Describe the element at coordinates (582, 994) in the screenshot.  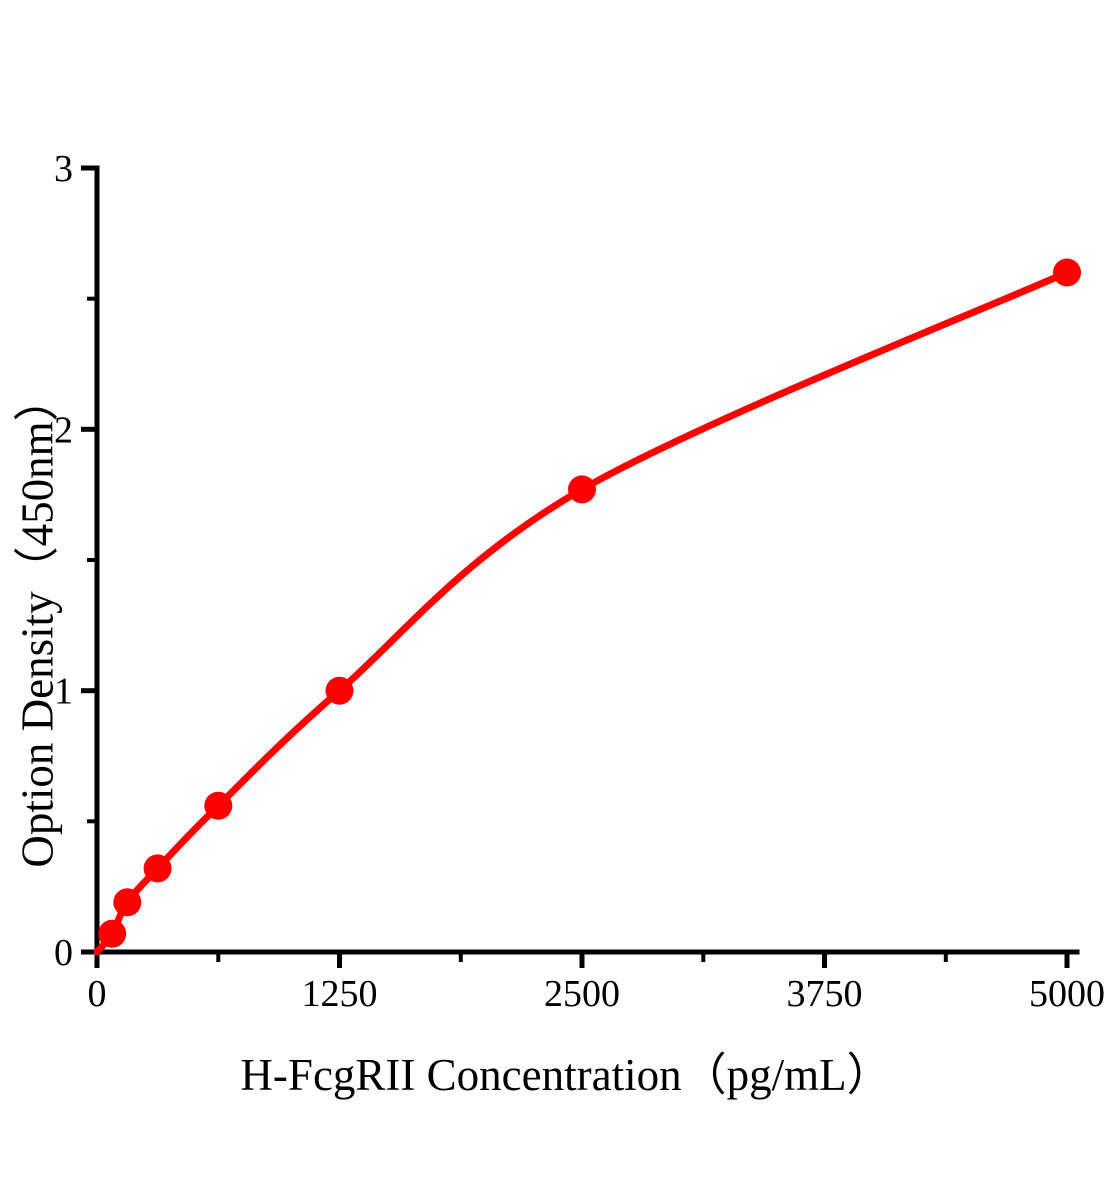
I see `x-tick-label: 2500` at that location.